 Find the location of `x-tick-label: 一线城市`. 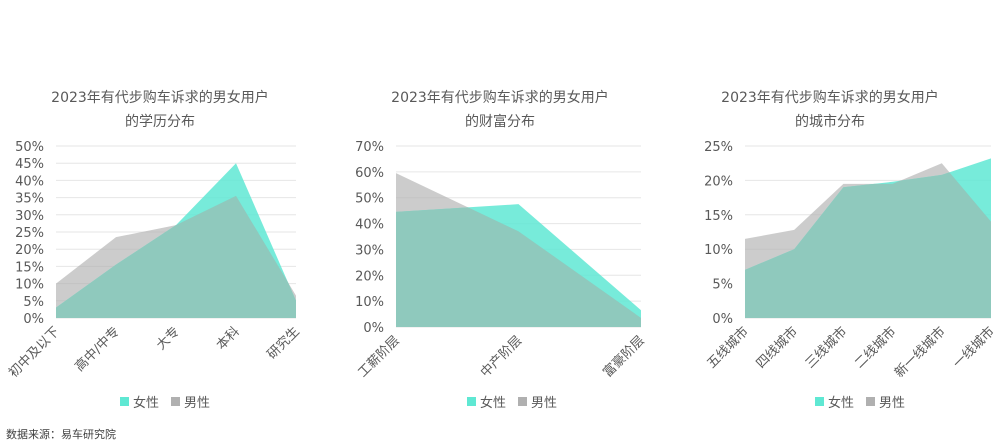

x-tick-label: 一线城市 is located at coordinates (974, 348).